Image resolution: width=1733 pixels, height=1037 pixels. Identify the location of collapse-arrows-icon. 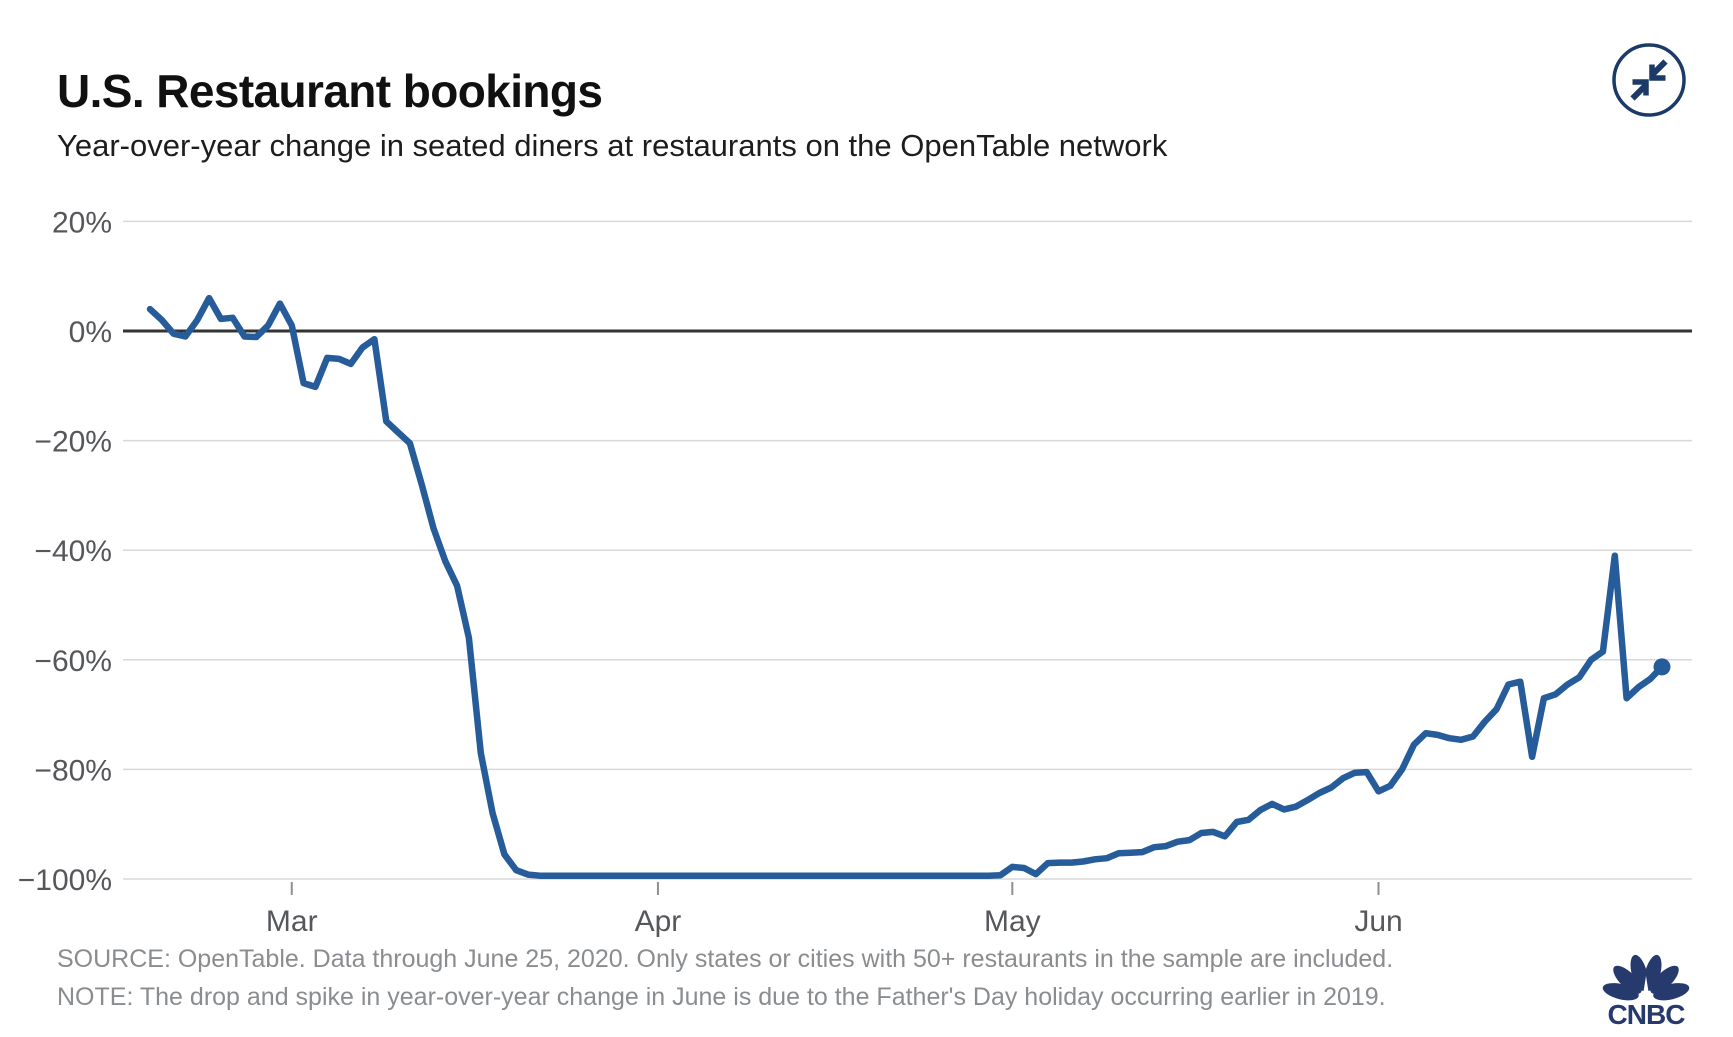
(1649, 80).